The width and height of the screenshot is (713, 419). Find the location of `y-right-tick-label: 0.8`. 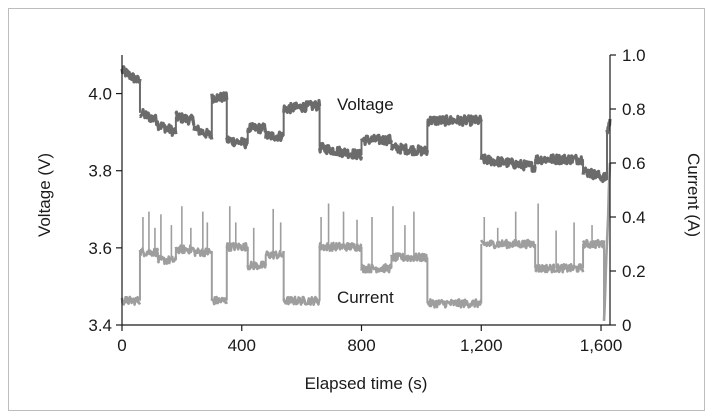

y-right-tick-label: 0.8 is located at coordinates (634, 109).